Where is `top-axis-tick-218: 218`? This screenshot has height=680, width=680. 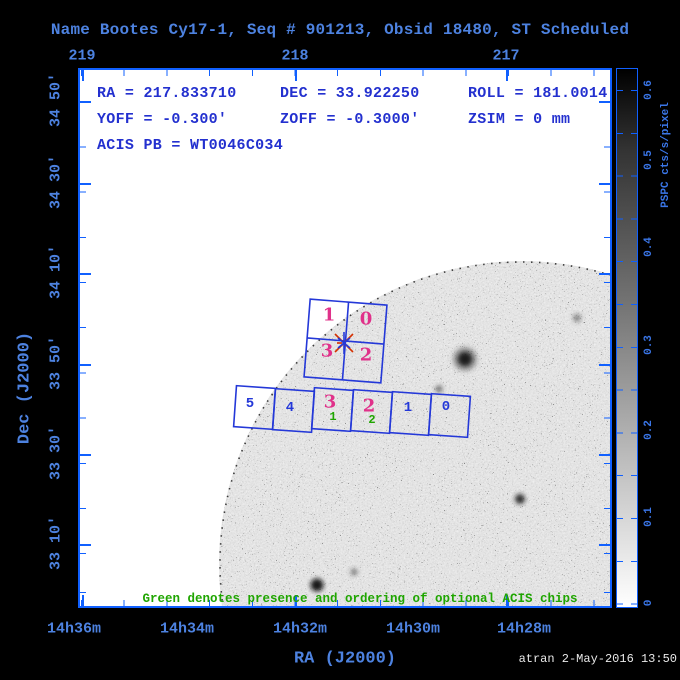 top-axis-tick-218: 218 is located at coordinates (295, 56).